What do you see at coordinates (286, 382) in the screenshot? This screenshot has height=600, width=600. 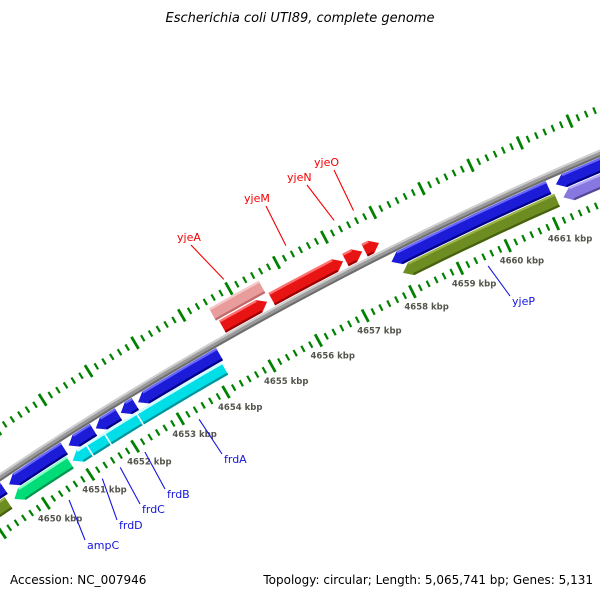 I see `tick-label-4655: 4655 kbp` at bounding box center [286, 382].